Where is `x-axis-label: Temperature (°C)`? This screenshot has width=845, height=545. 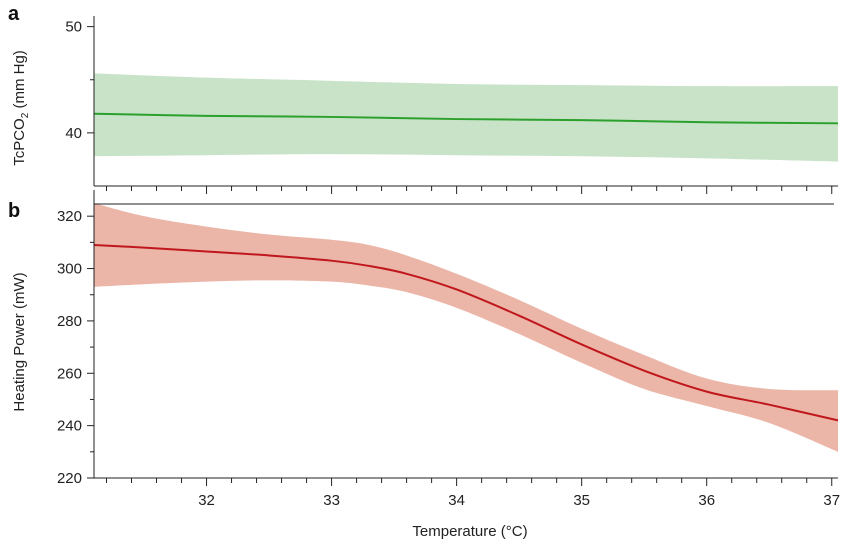
x-axis-label: Temperature (°C) is located at coordinates (469, 531).